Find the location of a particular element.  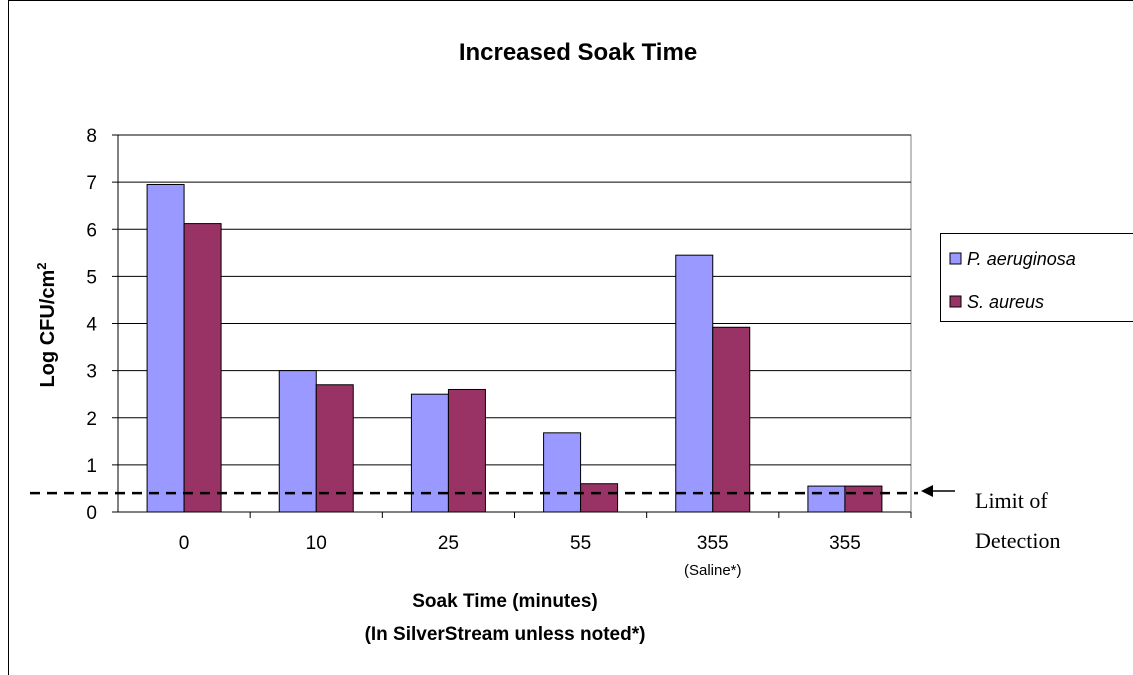

y-tick-label: 4 is located at coordinates (91, 325).